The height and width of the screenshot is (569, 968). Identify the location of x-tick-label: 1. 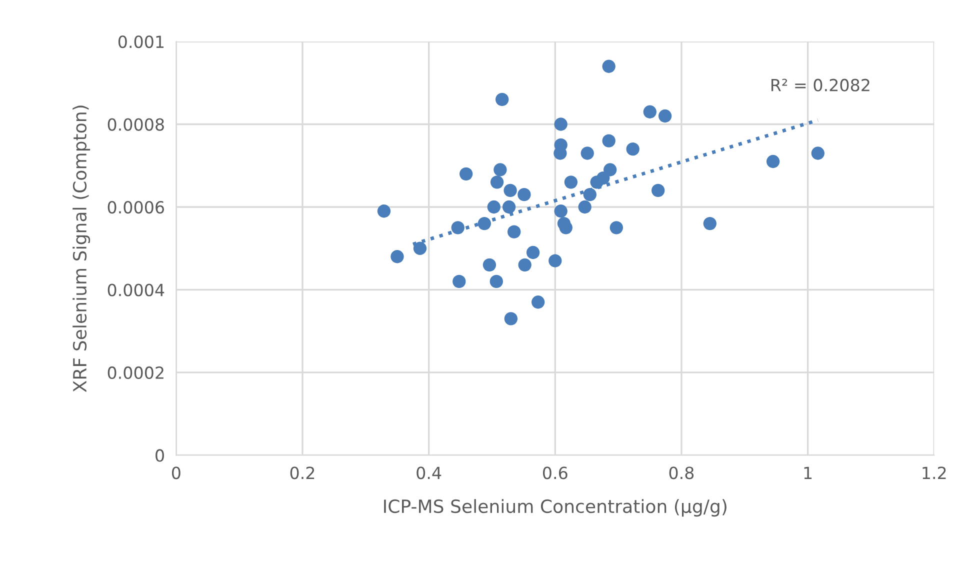
(808, 472).